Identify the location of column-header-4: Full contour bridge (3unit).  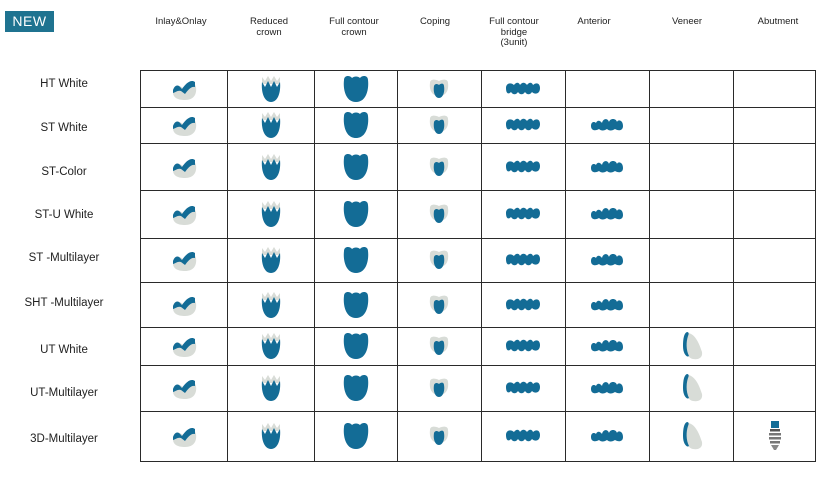
(514, 32).